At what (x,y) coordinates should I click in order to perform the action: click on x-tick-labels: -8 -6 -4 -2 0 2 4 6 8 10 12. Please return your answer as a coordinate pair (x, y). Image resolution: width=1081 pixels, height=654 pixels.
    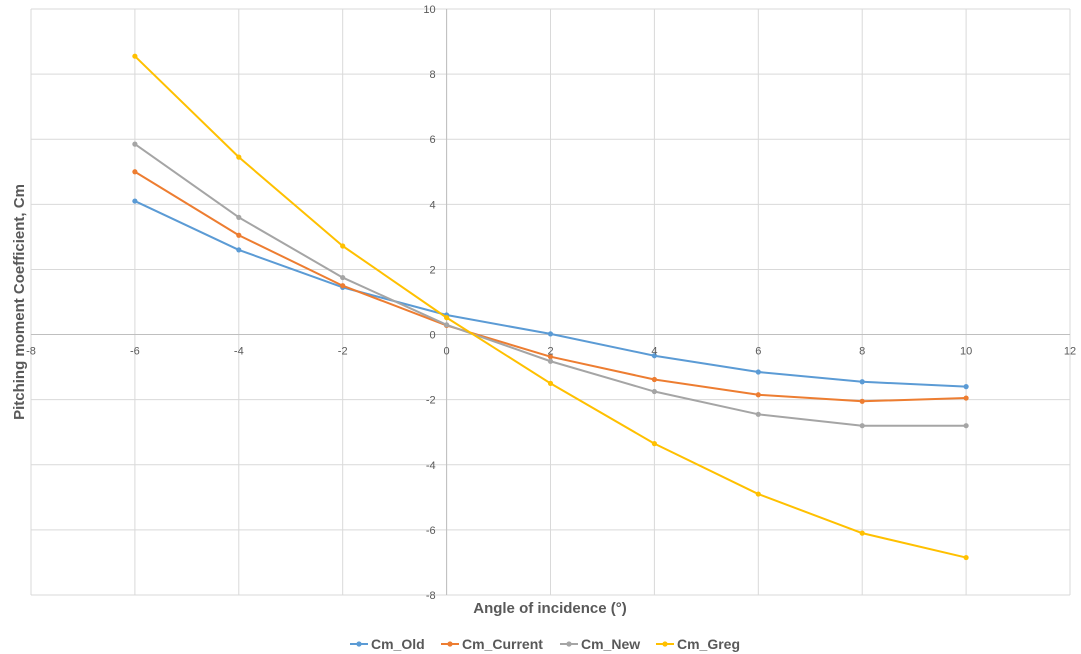
    Looking at the image, I should click on (551, 352).